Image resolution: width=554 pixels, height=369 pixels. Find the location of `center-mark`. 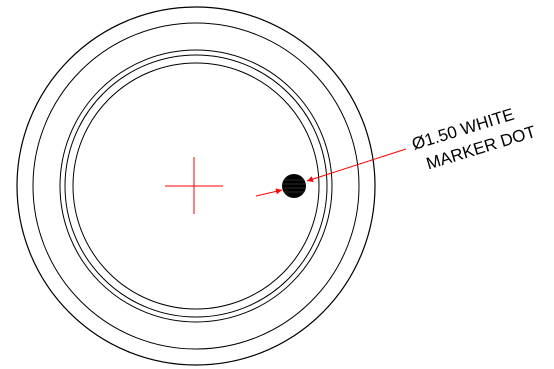

center-mark is located at coordinates (194, 185).